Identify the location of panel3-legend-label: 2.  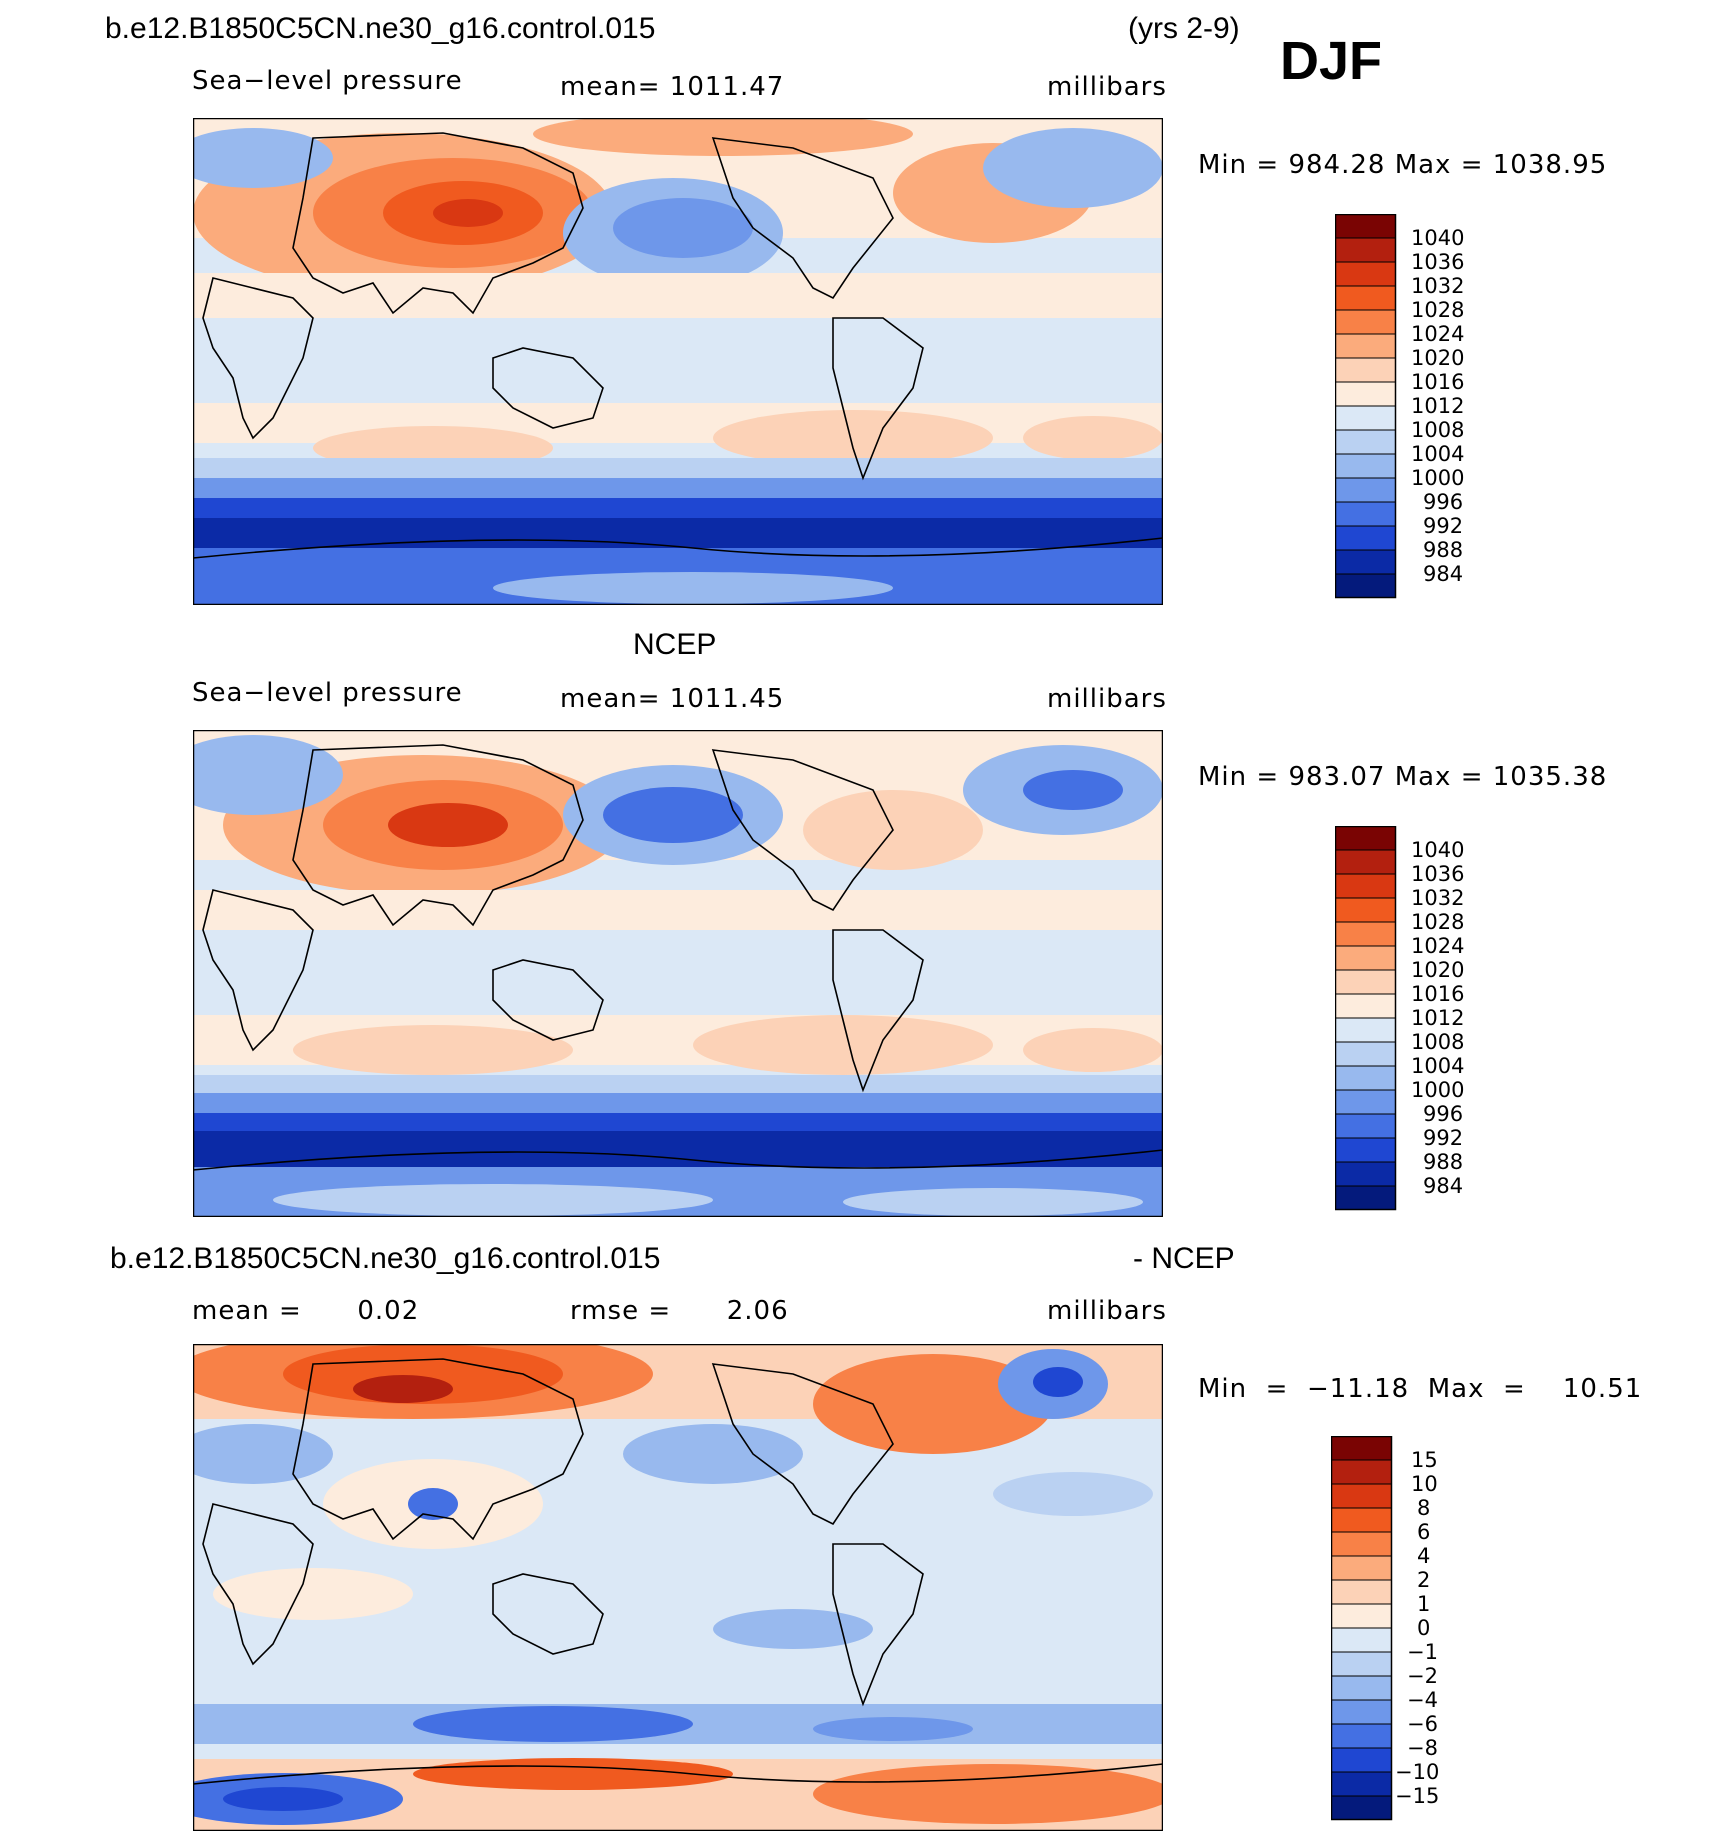
(1424, 1580).